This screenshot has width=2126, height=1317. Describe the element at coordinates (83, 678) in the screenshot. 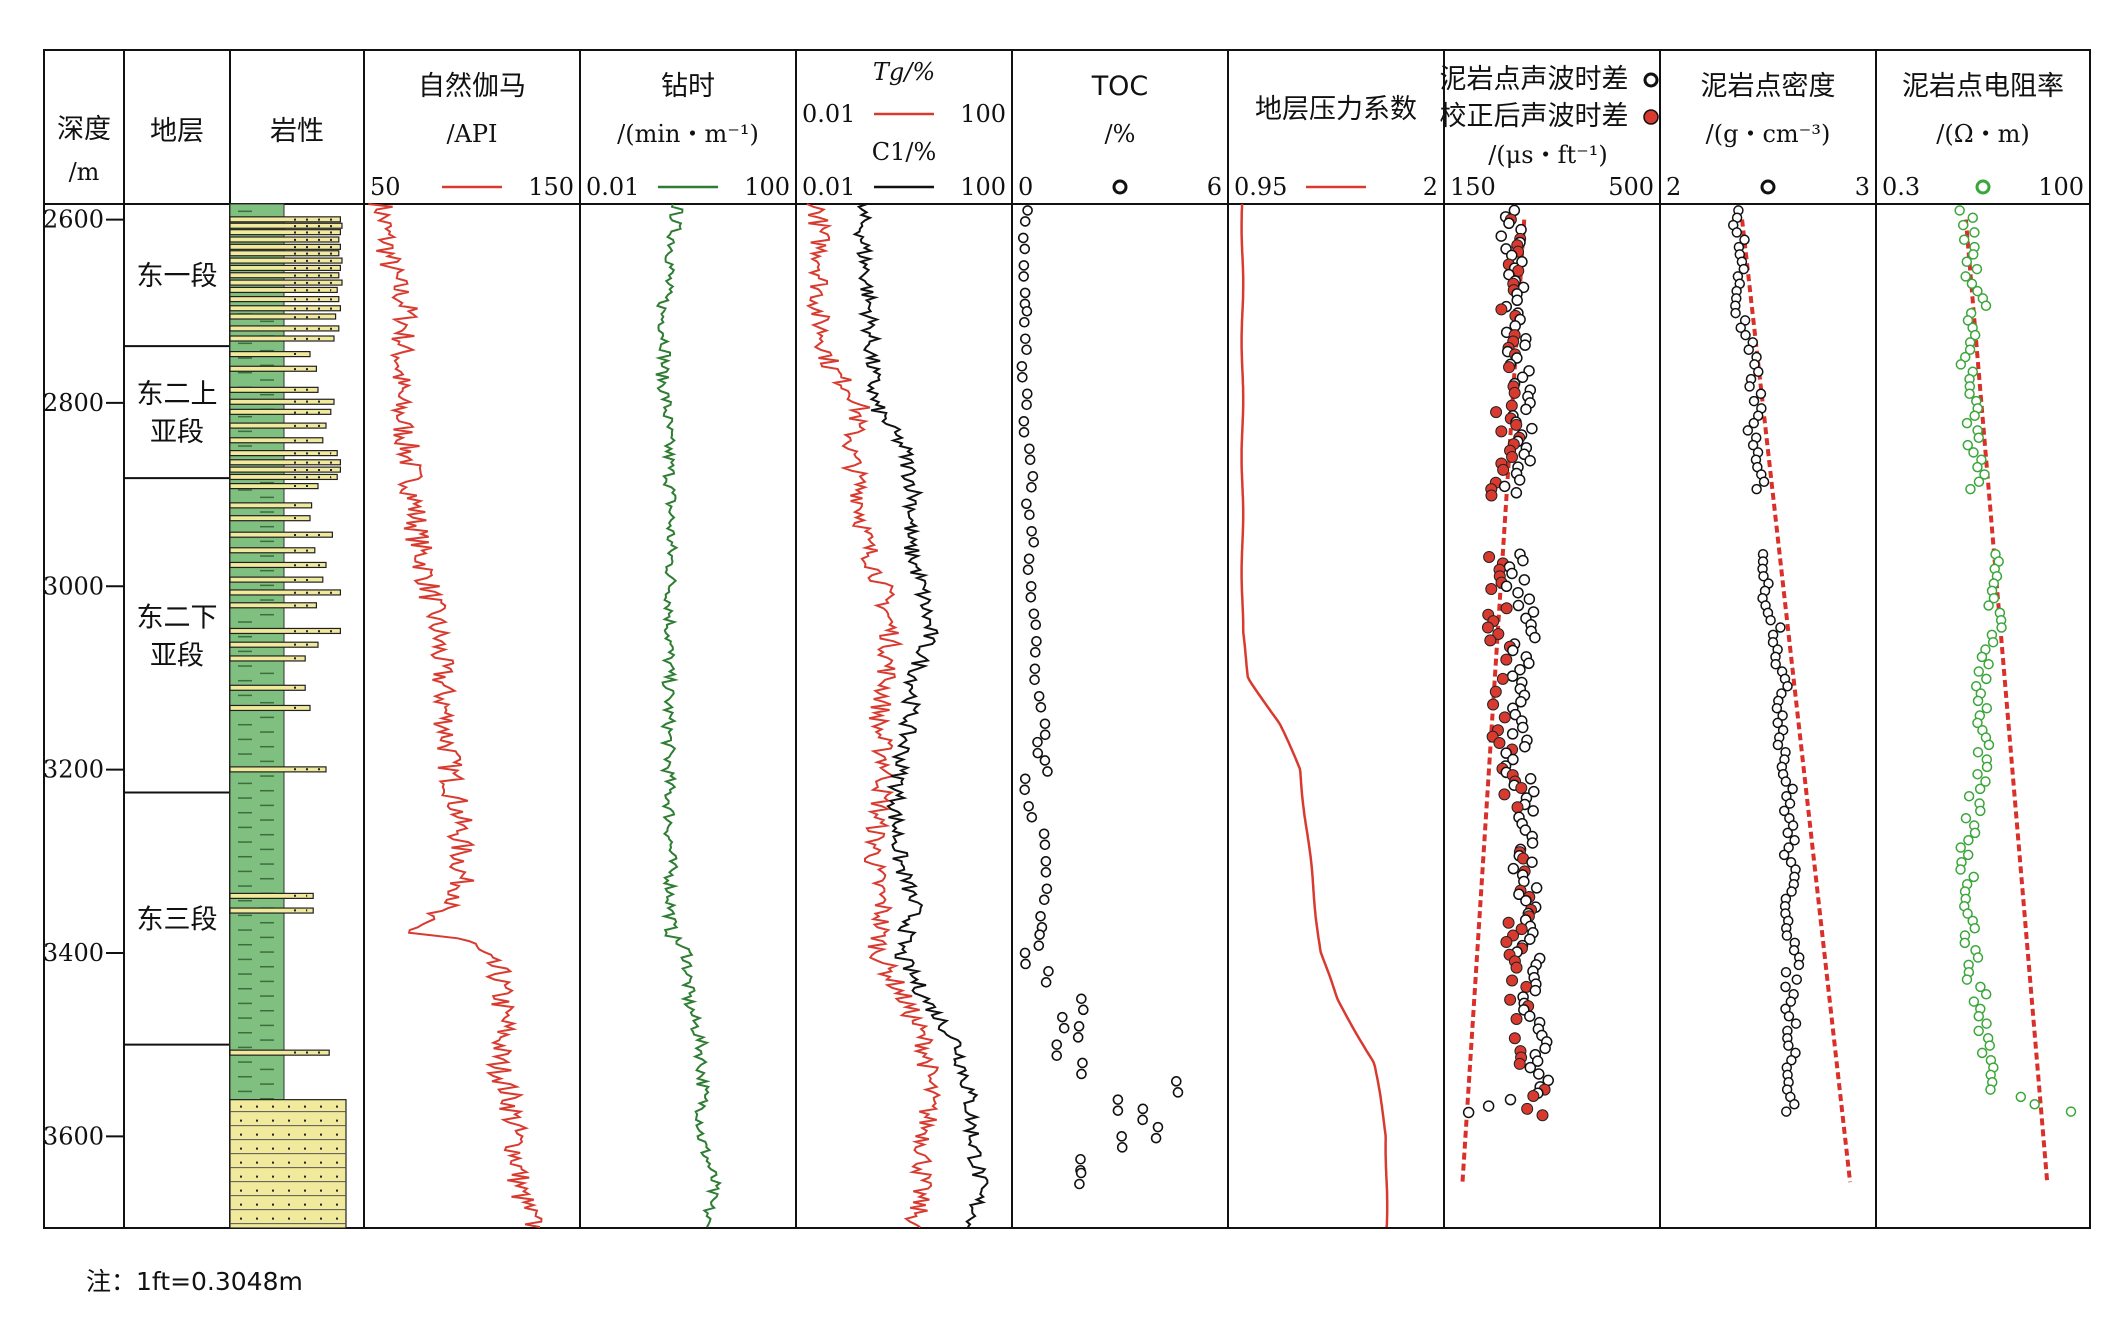

I see `depth-axis: 2600 2800 3000 3200 3400 3600` at that location.